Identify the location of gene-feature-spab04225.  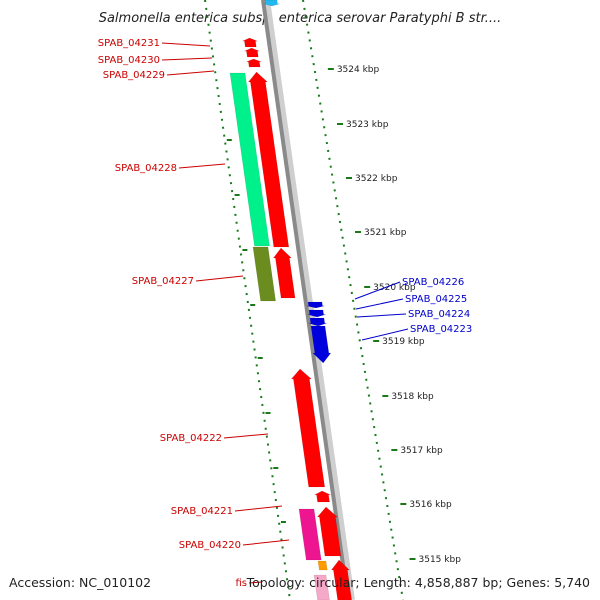
(316, 313).